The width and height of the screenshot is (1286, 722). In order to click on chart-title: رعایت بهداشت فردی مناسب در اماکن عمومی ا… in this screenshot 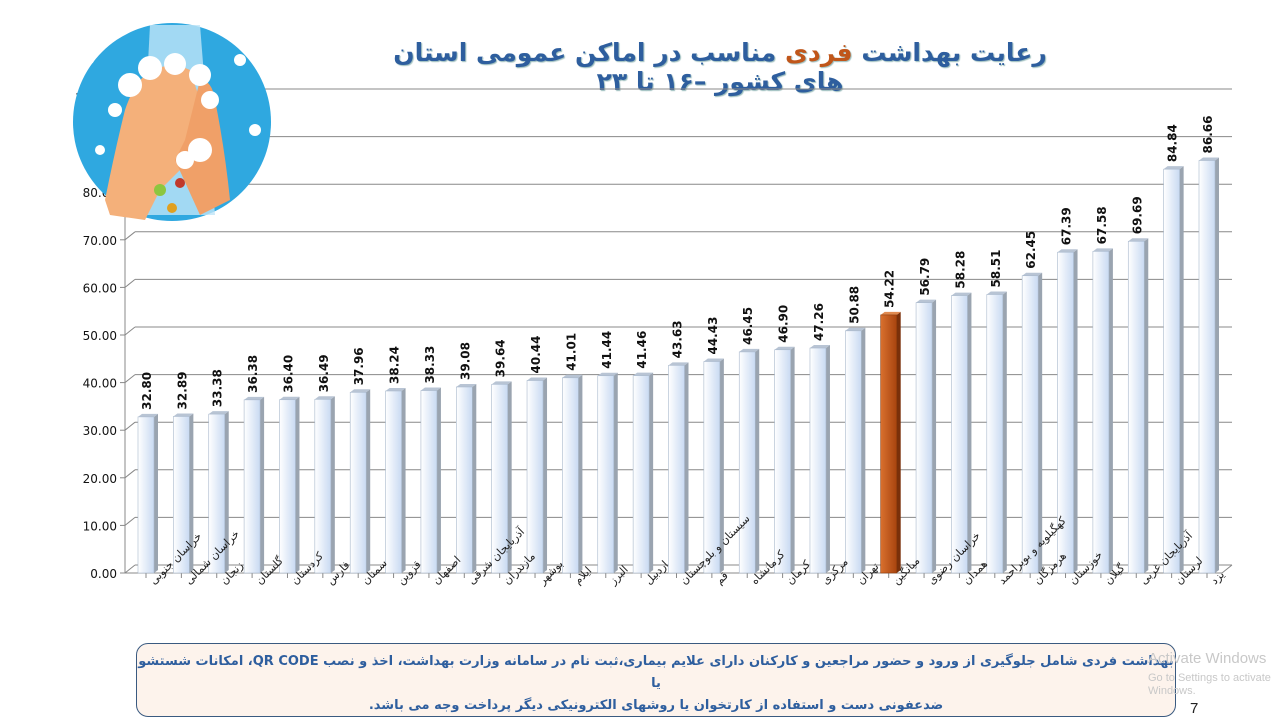, I will do `click(720, 67)`.